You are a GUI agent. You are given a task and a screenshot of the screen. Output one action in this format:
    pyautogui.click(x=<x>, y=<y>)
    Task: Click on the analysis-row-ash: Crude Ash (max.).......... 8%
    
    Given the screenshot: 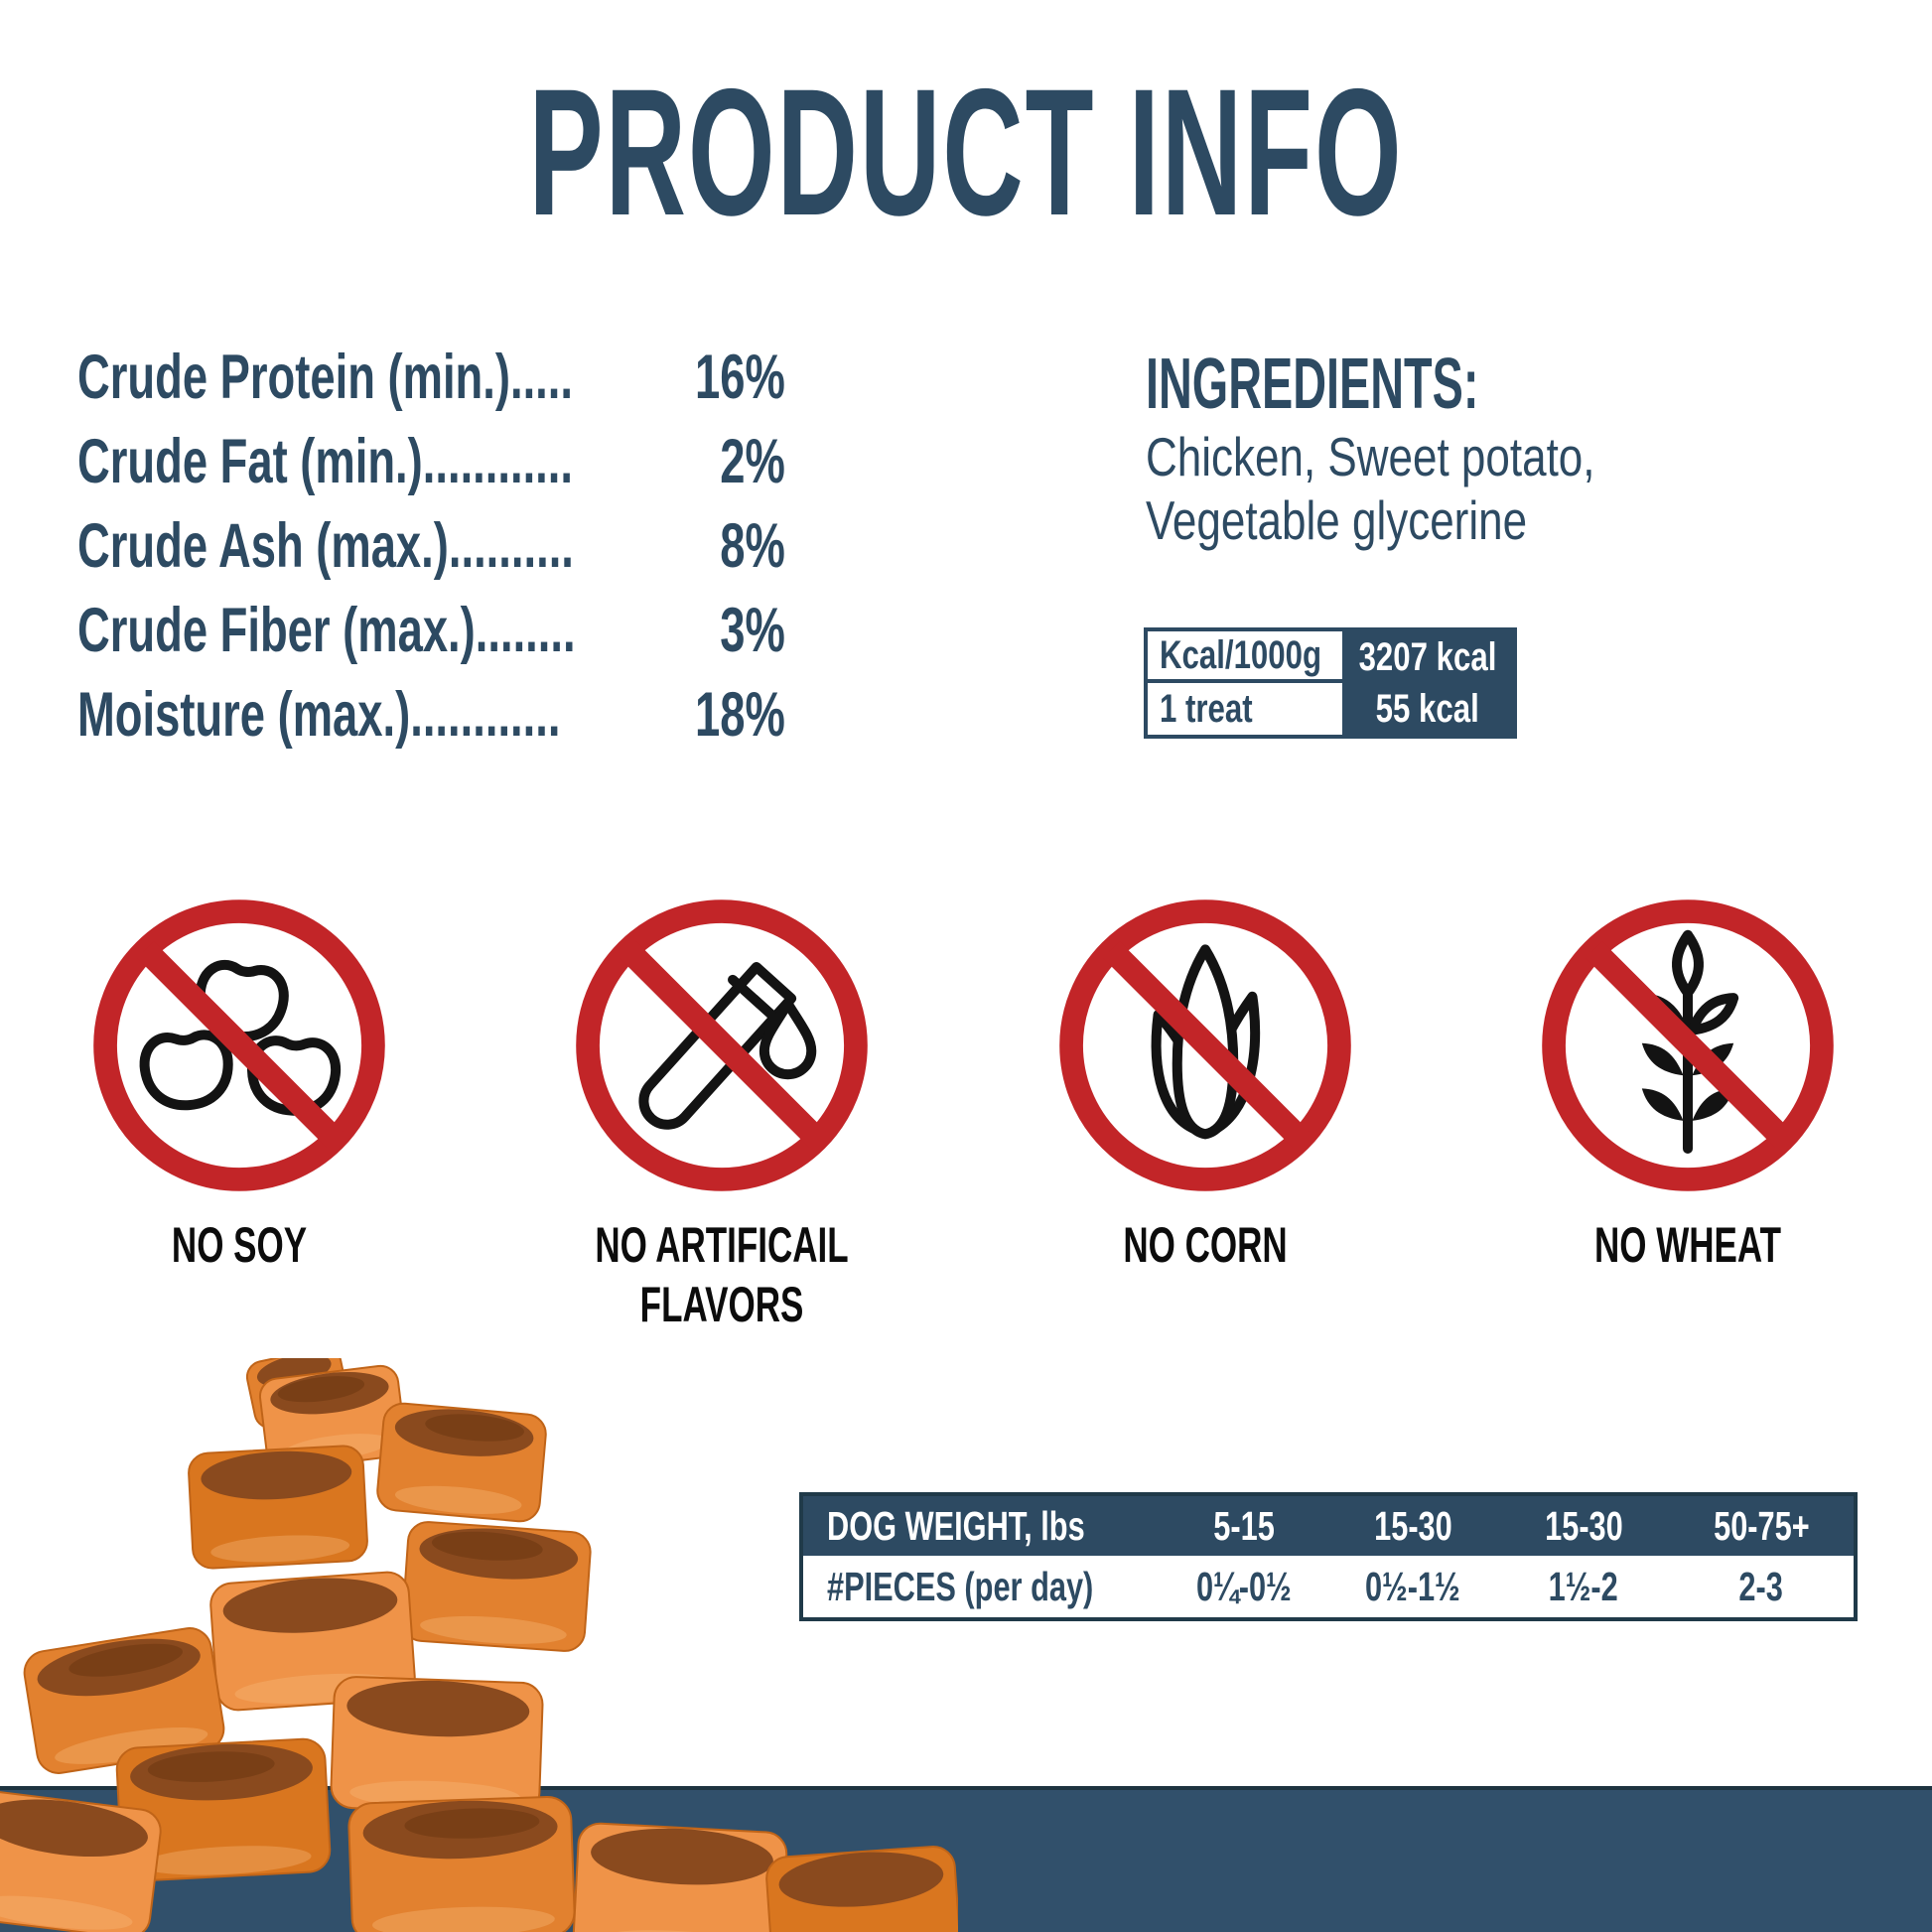 What is the action you would take?
    pyautogui.click(x=431, y=546)
    